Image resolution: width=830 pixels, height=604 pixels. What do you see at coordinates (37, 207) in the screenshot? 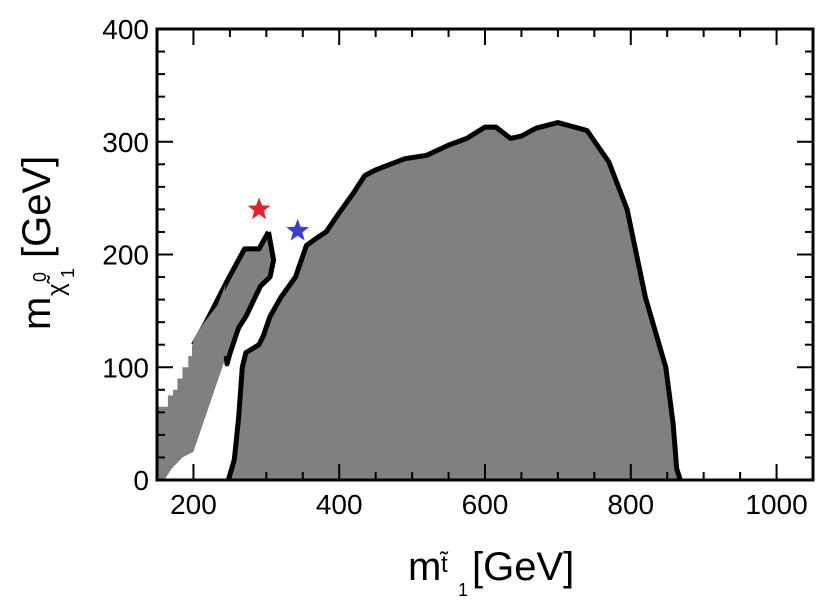
I see `y-axis-unit: [GeV]` at bounding box center [37, 207].